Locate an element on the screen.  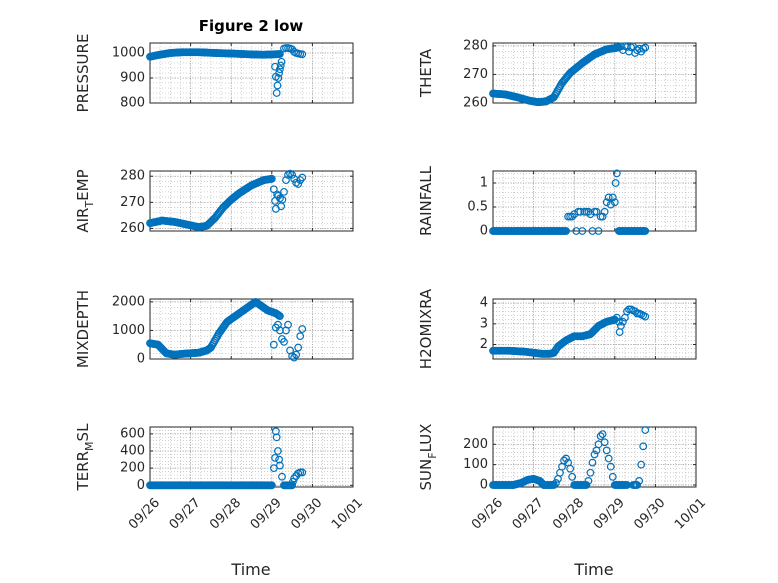
h2omixra-y-tick-label: 4 is located at coordinates (484, 303).